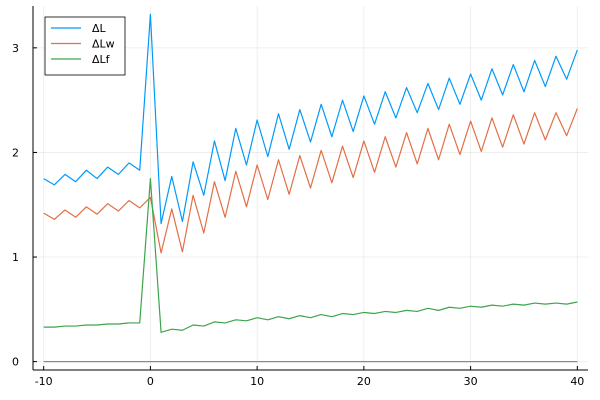 Image resolution: width=600 pixels, height=400 pixels. Describe the element at coordinates (15, 48) in the screenshot. I see `y-tick-label: 3` at that location.